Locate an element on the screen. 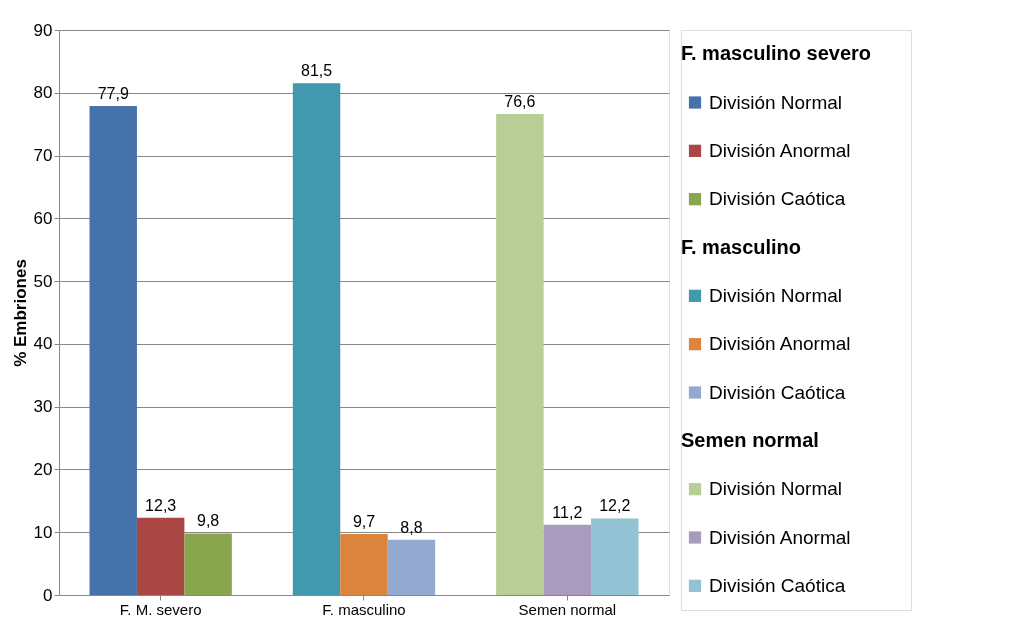  data-label: 12,3 is located at coordinates (161, 505).